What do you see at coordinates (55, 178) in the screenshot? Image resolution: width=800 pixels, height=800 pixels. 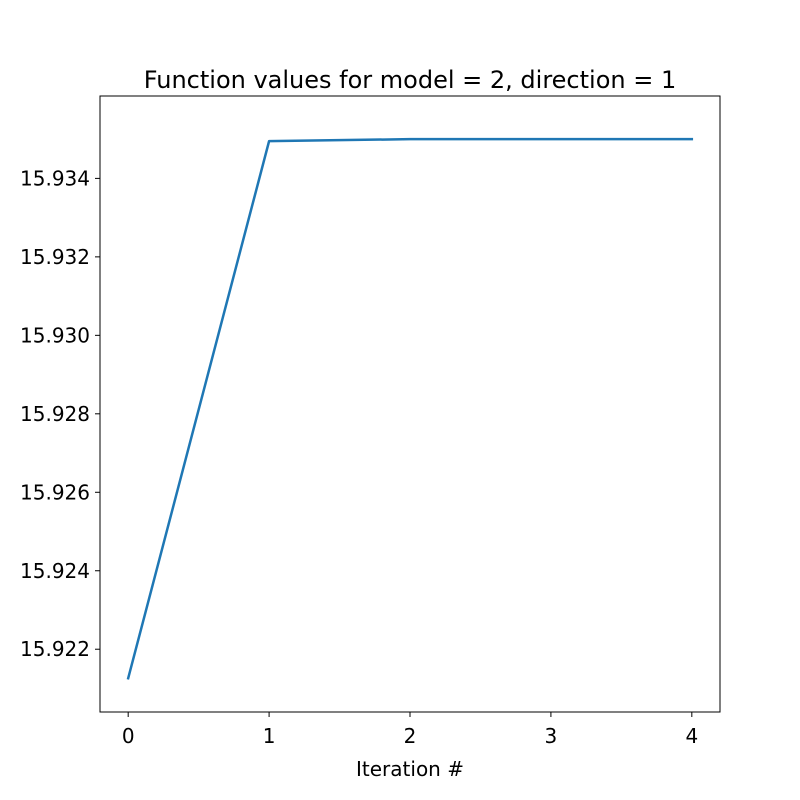 I see `y-tick-label: 15.934` at bounding box center [55, 178].